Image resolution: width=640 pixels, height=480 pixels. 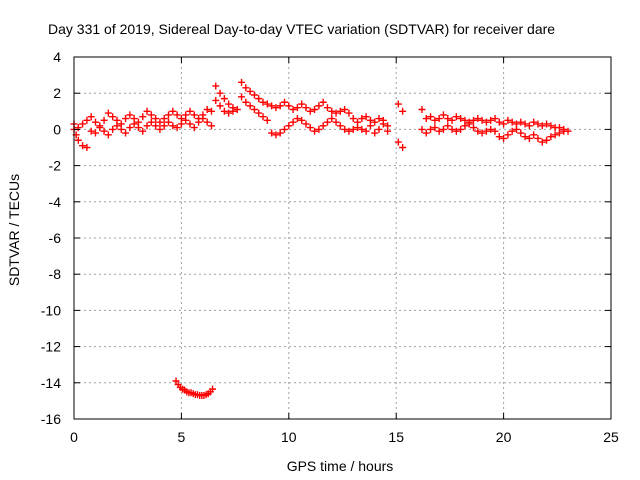 I want to click on x-tick-label: 20, so click(x=504, y=437).